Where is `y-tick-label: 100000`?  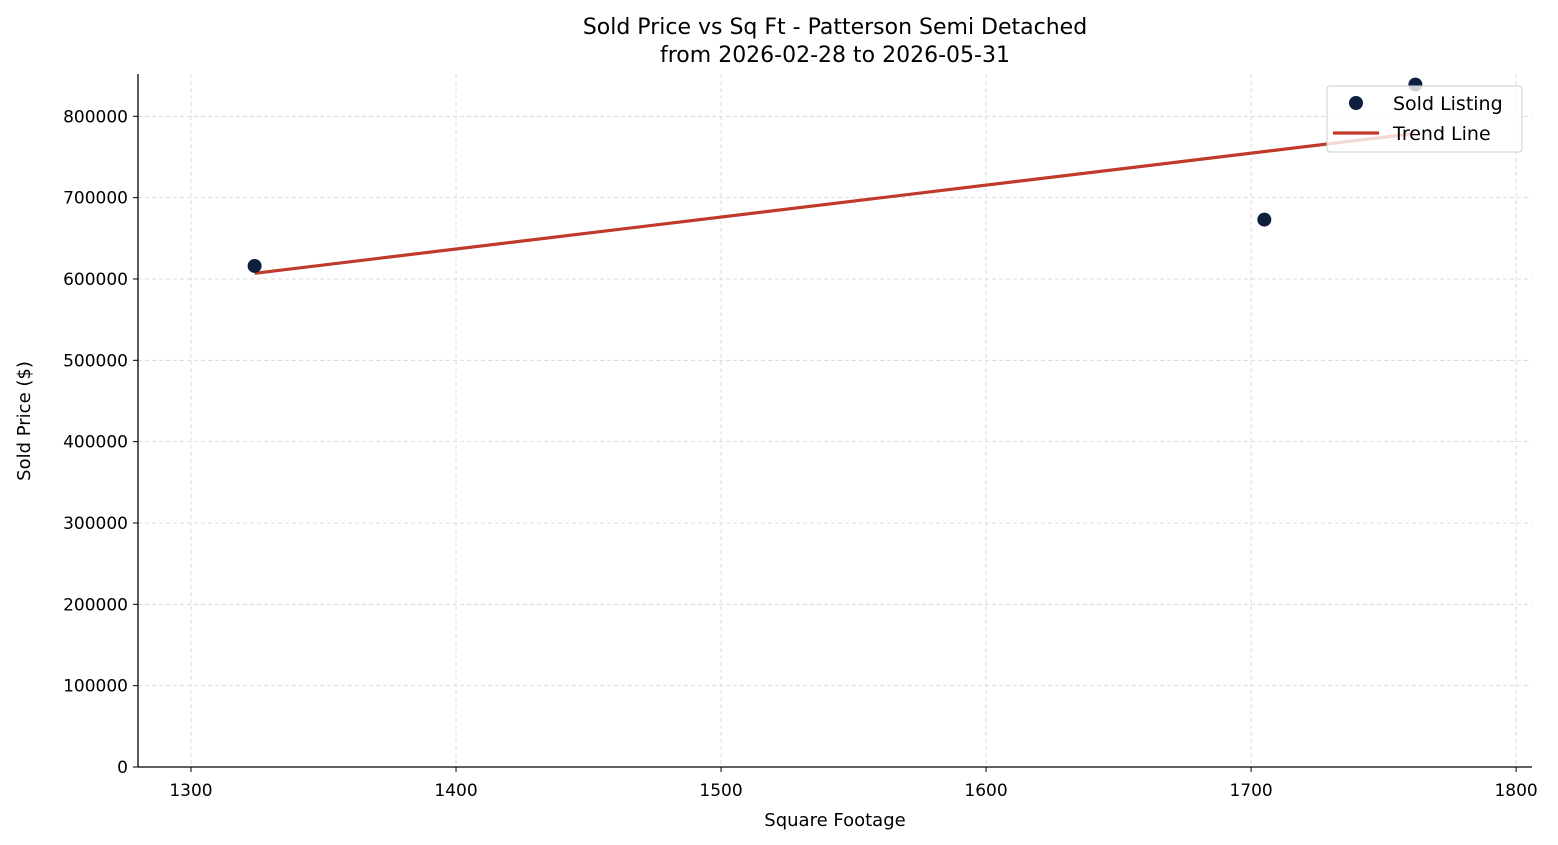
y-tick-label: 100000 is located at coordinates (95, 687).